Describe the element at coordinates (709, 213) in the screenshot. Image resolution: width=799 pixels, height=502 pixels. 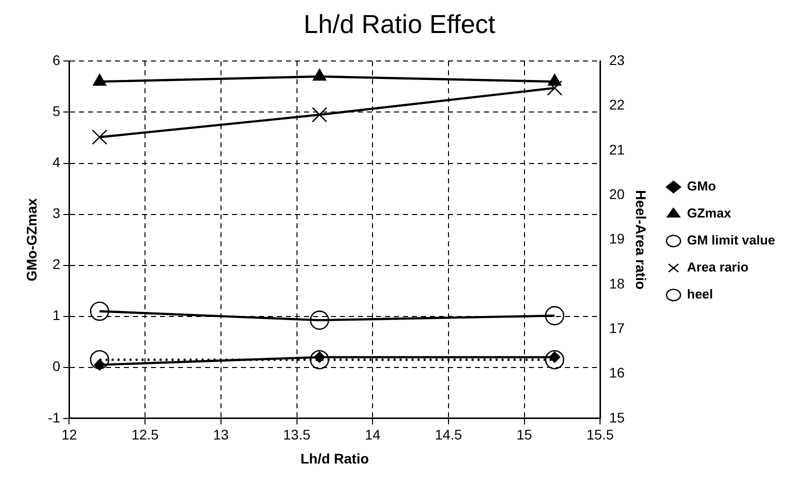
I see `legend-label: GZmax` at that location.